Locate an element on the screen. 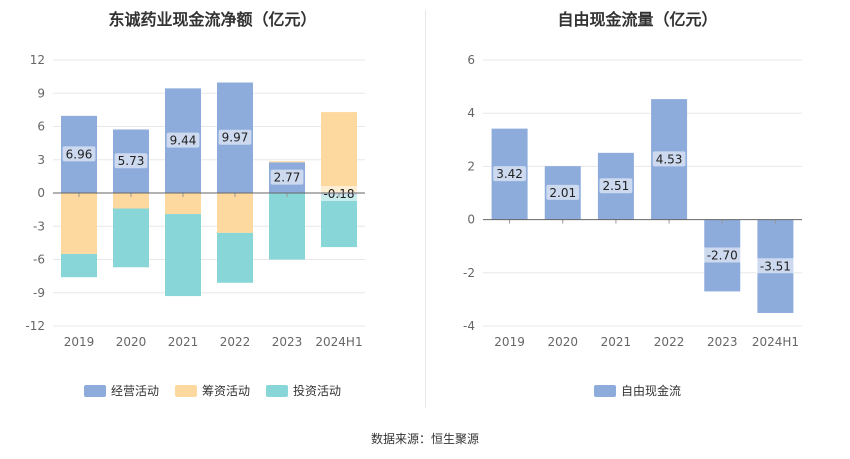  free-cashflow-xtick-label: 2020 is located at coordinates (562, 342).